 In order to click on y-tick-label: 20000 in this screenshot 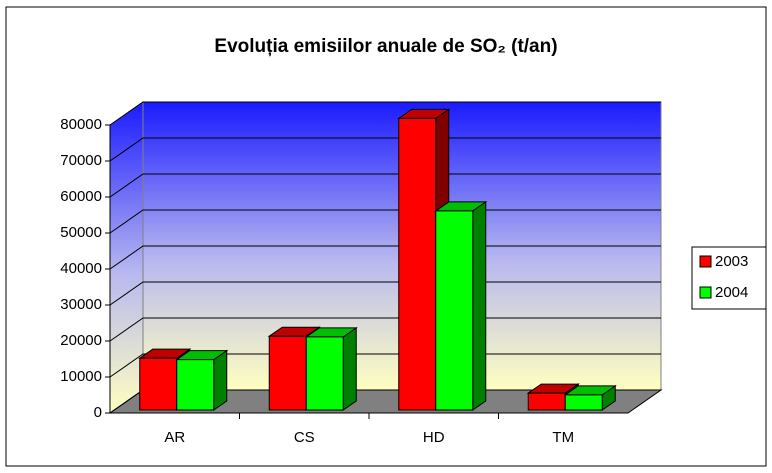, I will do `click(81, 340)`.